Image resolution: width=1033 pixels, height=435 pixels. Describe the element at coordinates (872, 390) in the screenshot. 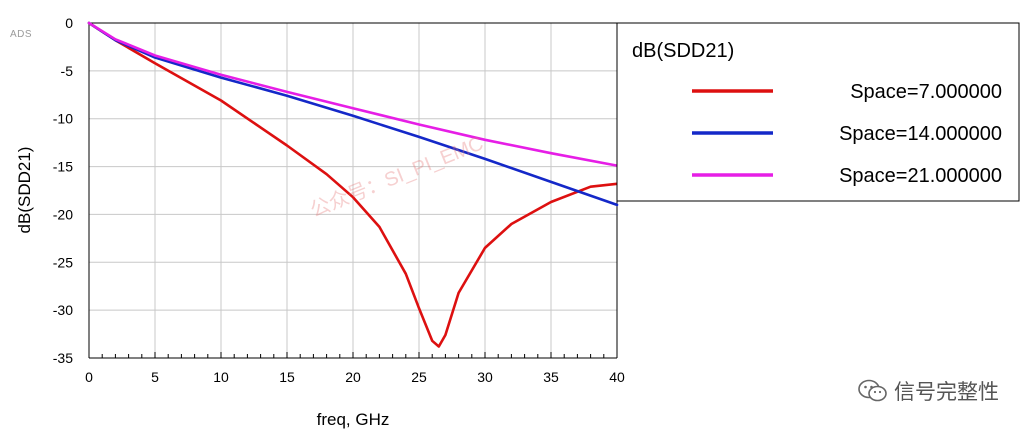

I see `chat-bubble-icon` at that location.